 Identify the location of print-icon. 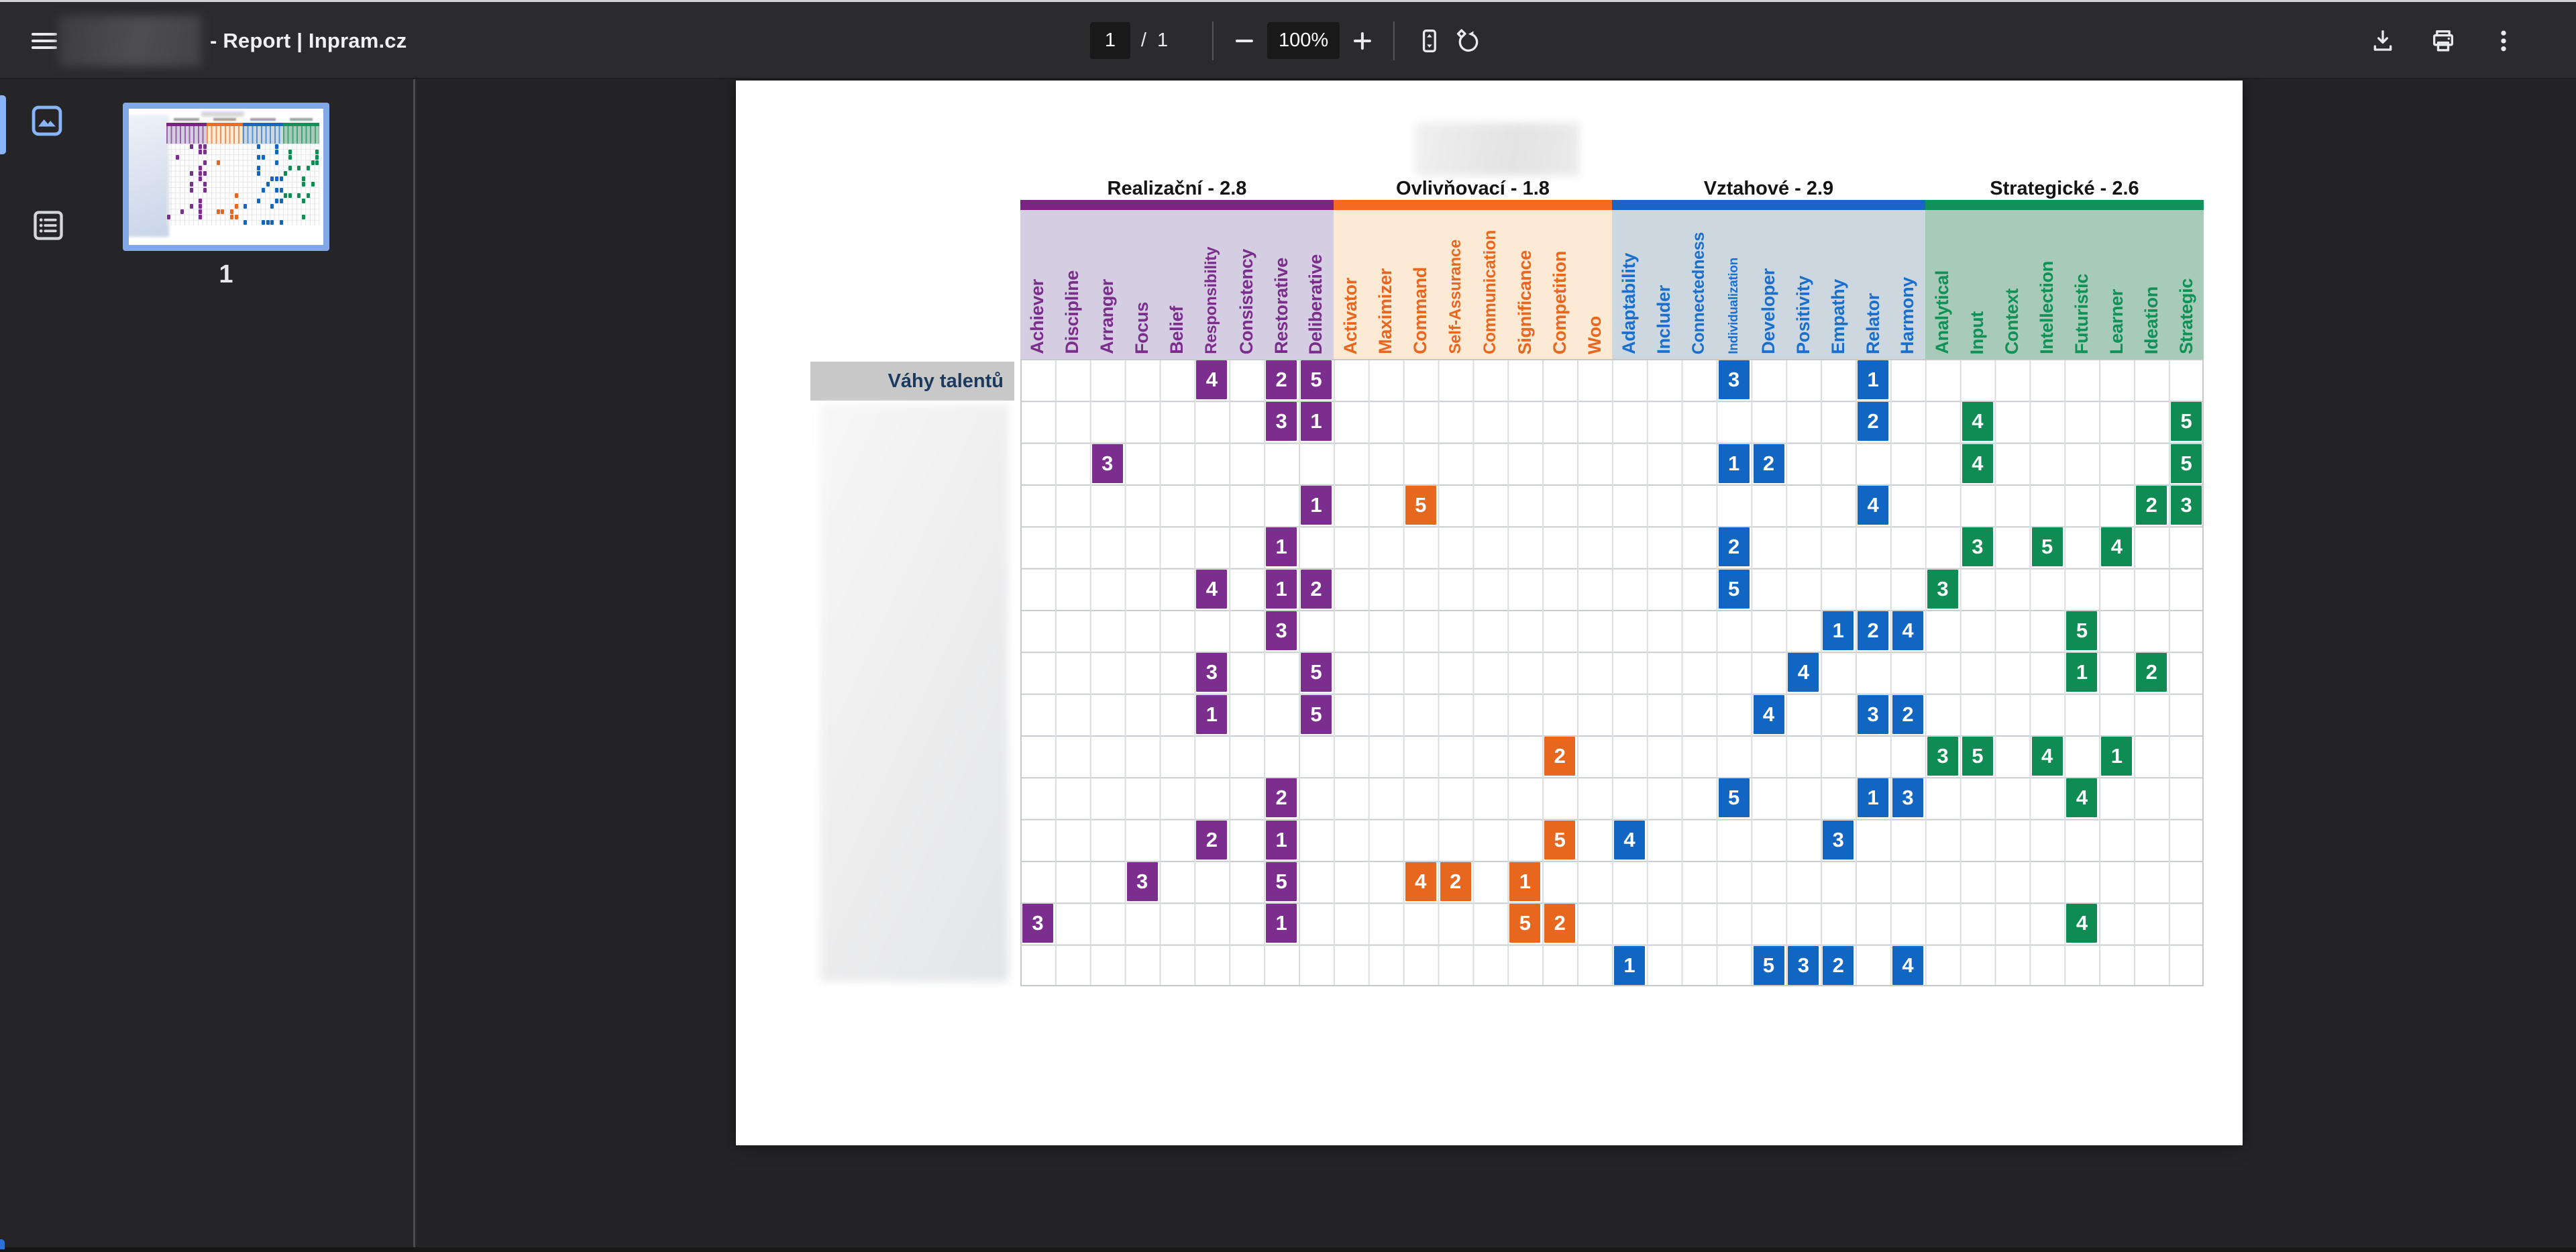
(2443, 41).